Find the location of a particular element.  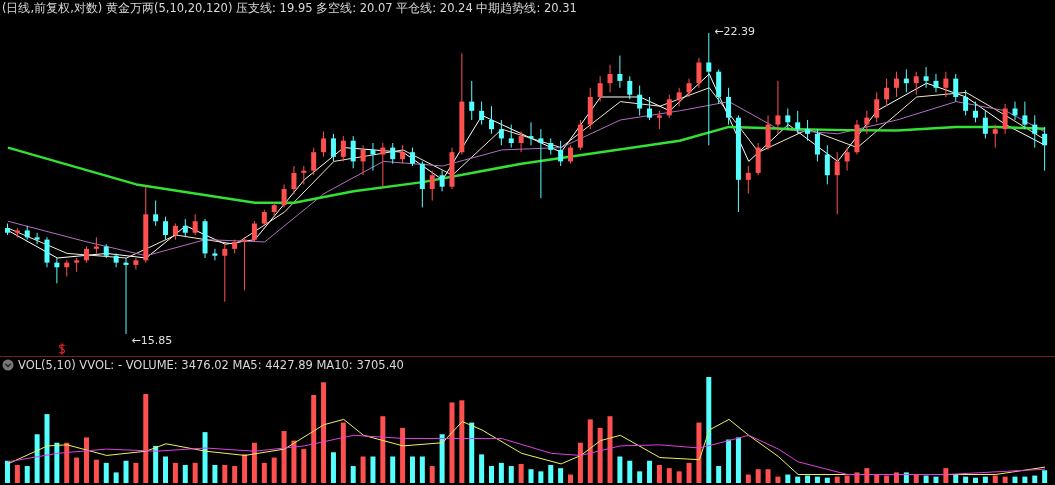

annotation: ←15.85 is located at coordinates (152, 340).